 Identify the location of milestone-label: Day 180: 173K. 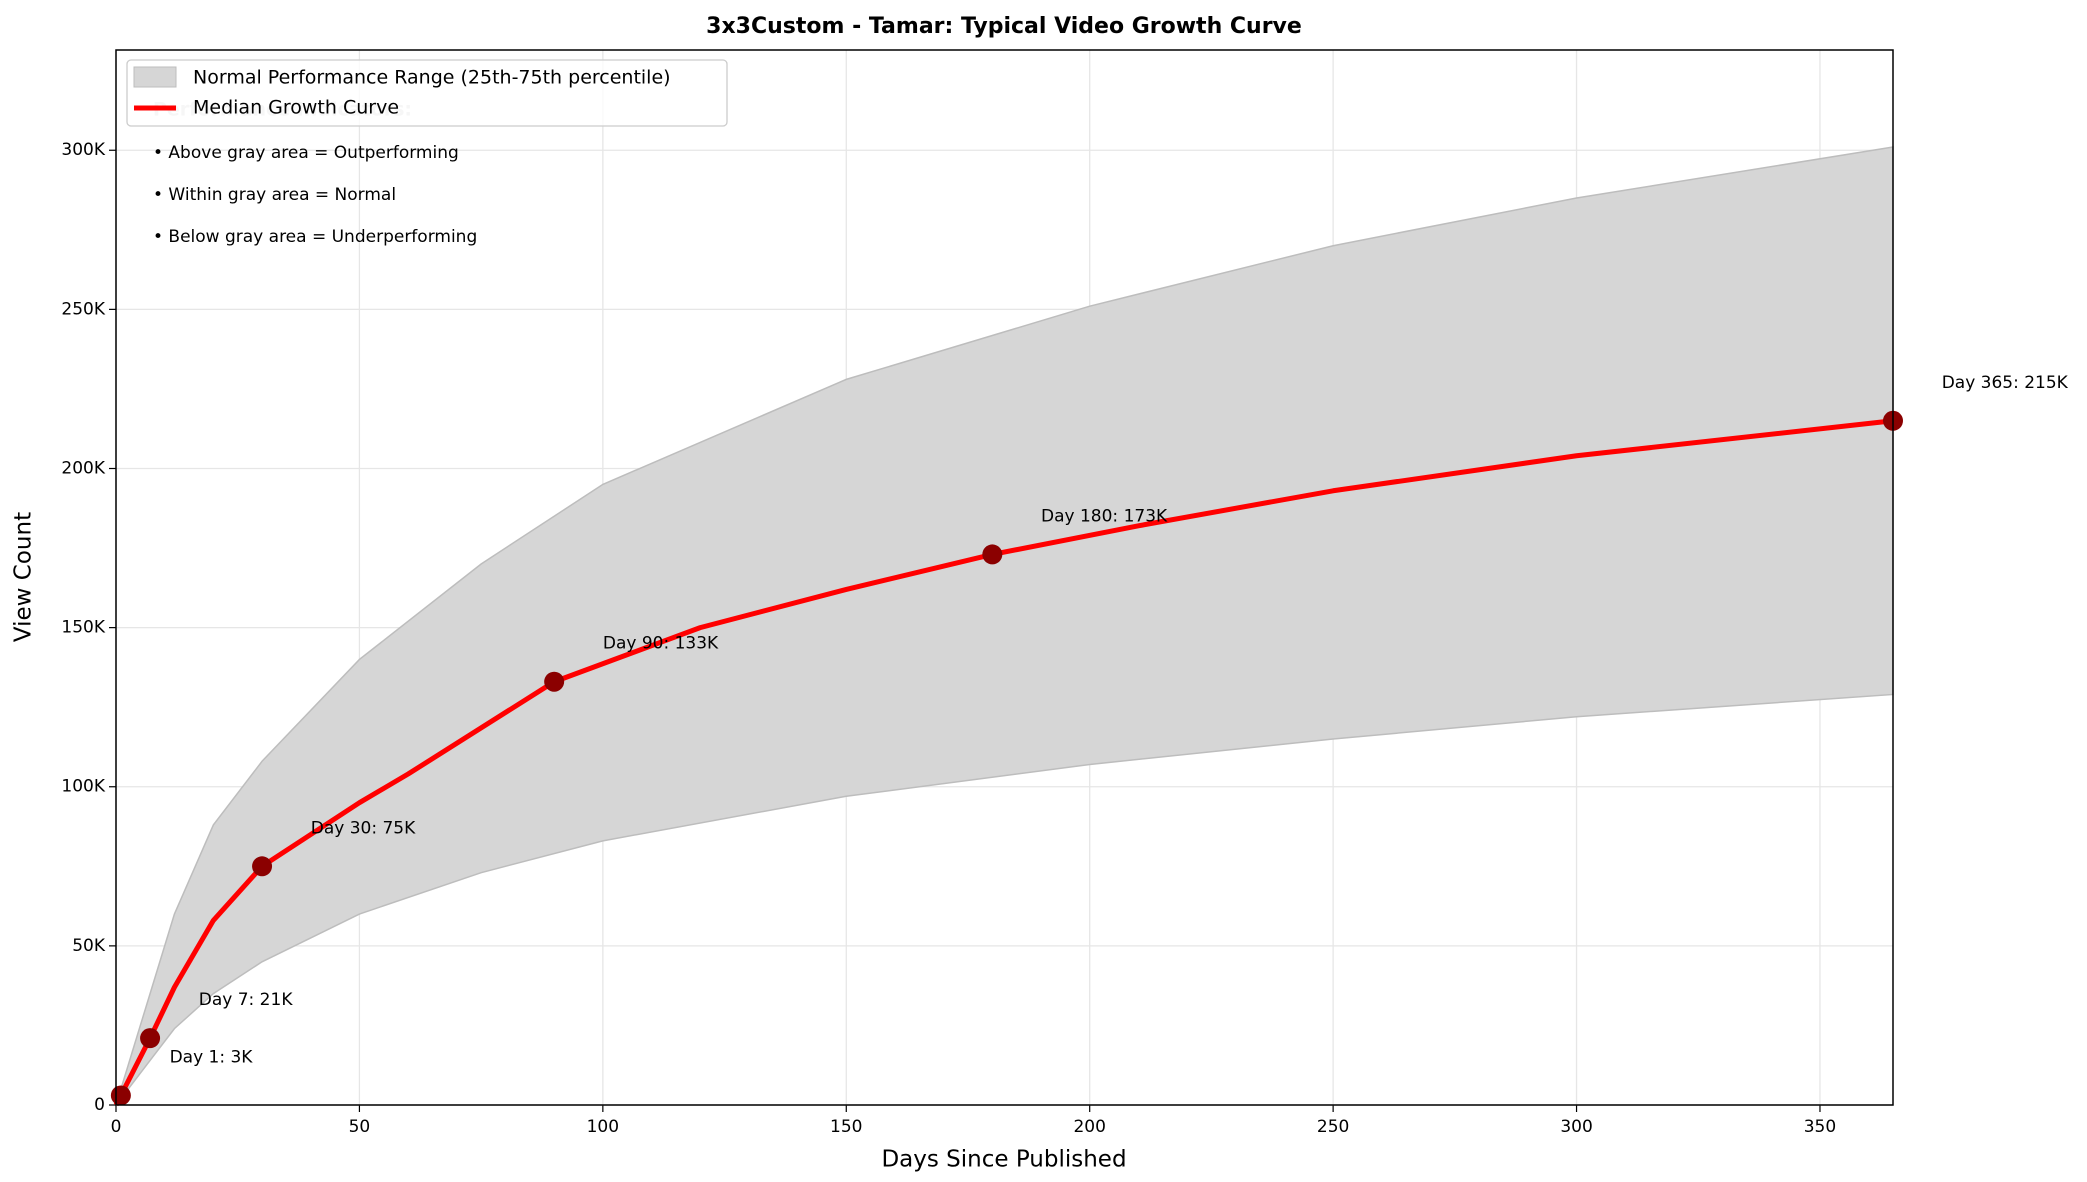
(1104, 516).